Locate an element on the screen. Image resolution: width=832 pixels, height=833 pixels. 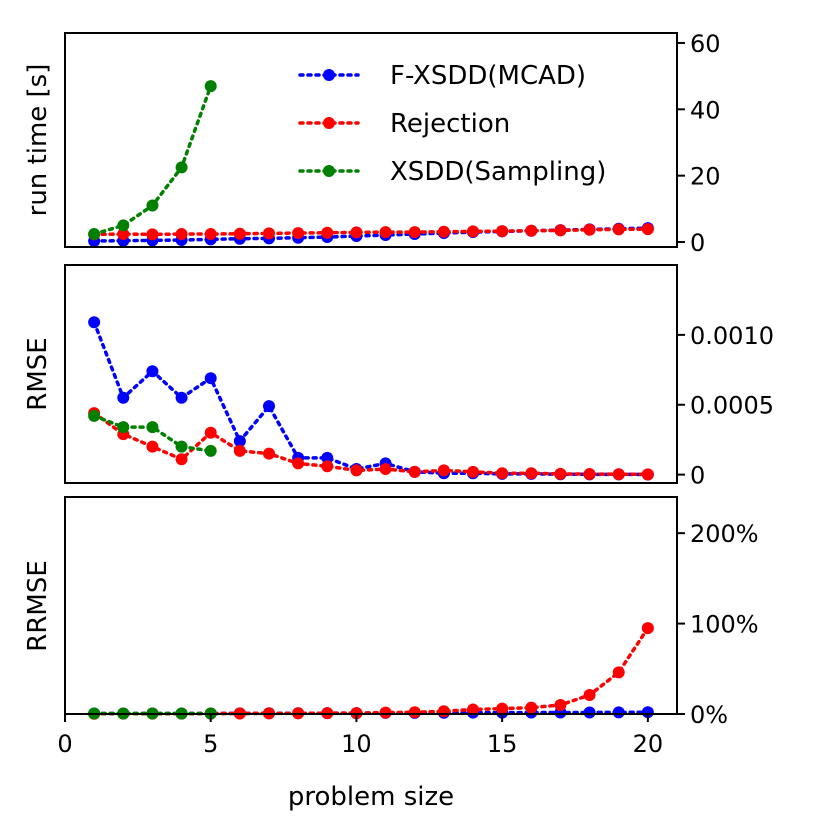
rrmse-y-ticks: 0% 100% 200% is located at coordinates (718, 624).